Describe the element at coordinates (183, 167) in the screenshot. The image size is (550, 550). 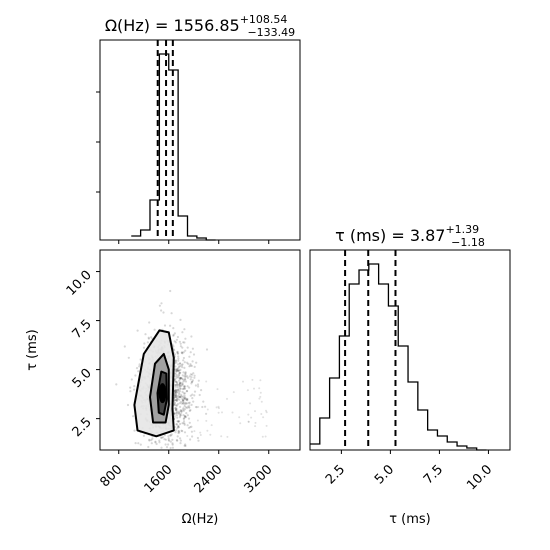
I see `omega-histogram-ticks` at that location.